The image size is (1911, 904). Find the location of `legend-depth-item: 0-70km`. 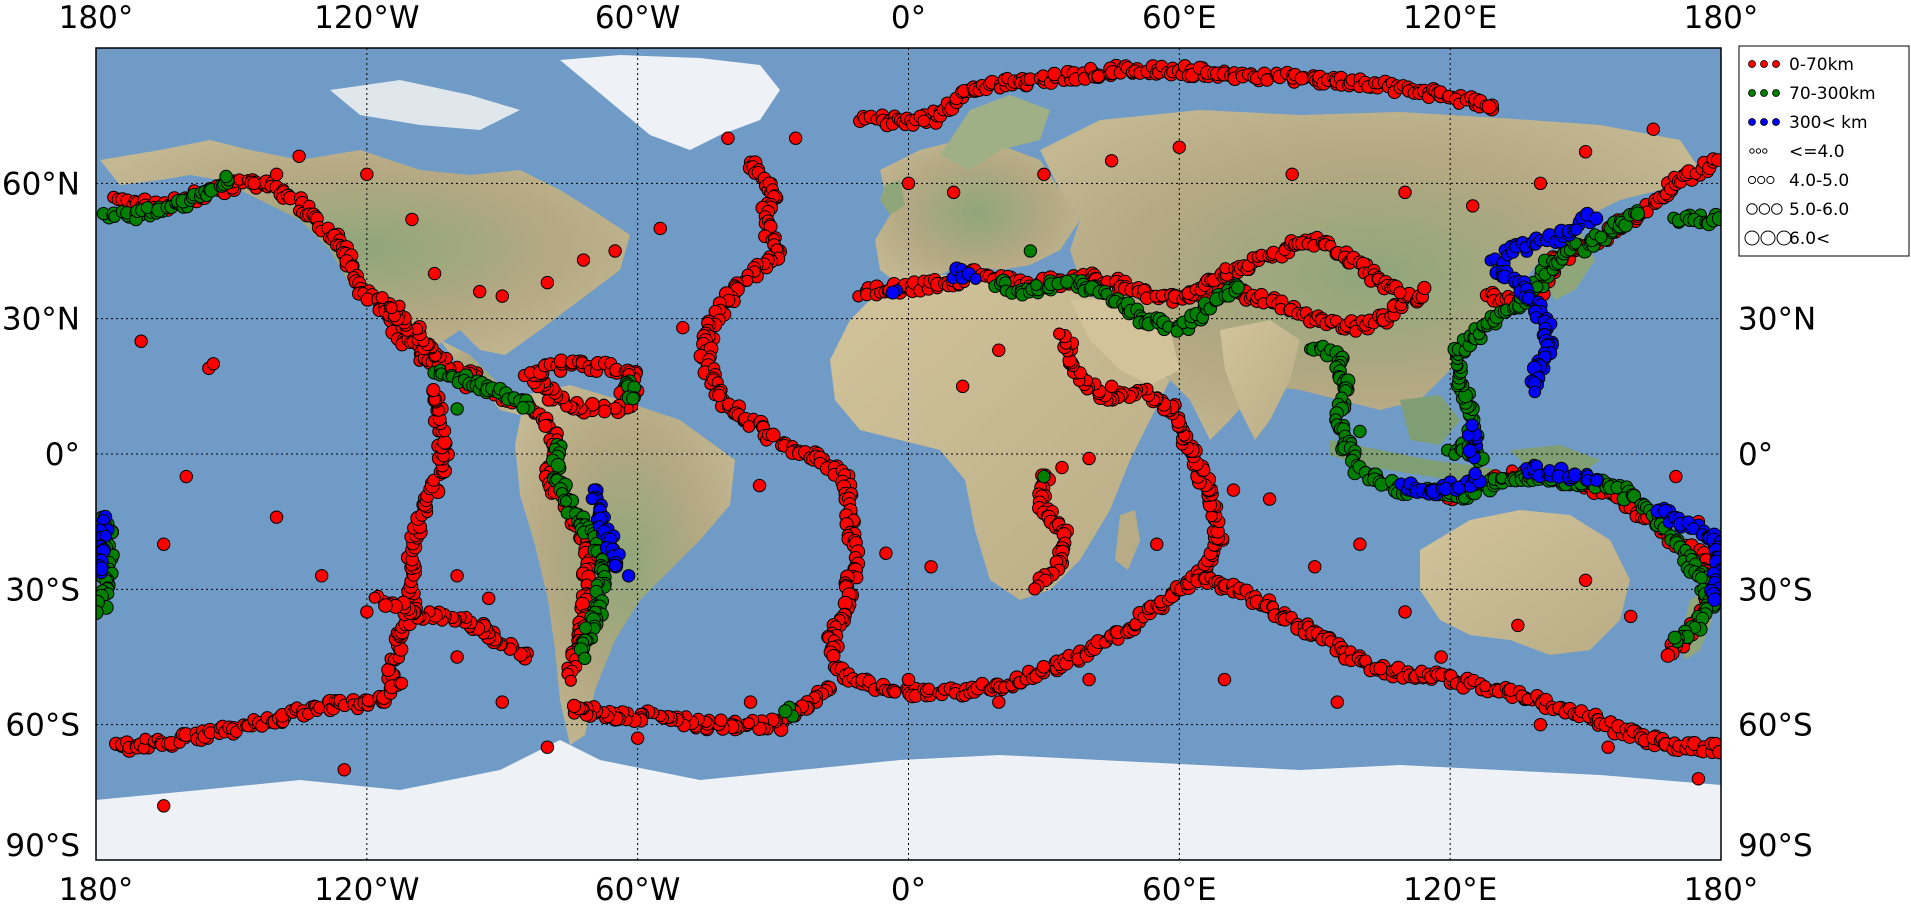

legend-depth-item: 0-70km is located at coordinates (1801, 65).